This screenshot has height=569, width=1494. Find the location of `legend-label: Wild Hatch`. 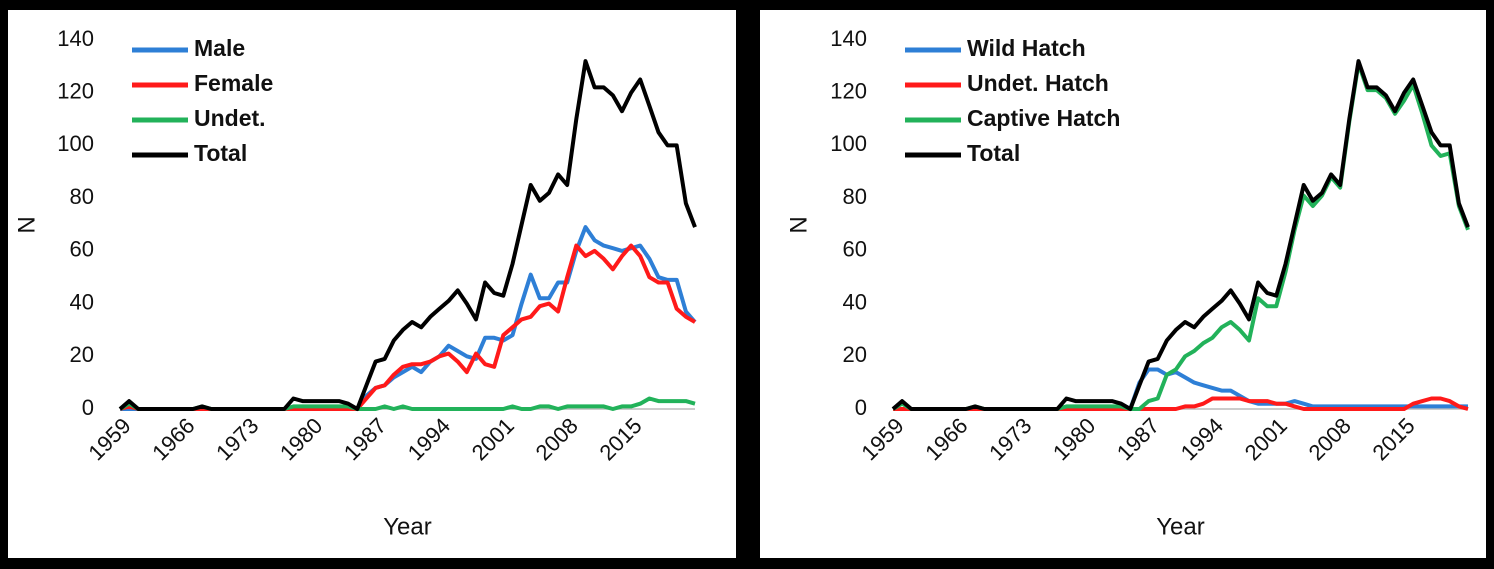

legend-label: Wild Hatch is located at coordinates (1026, 48).